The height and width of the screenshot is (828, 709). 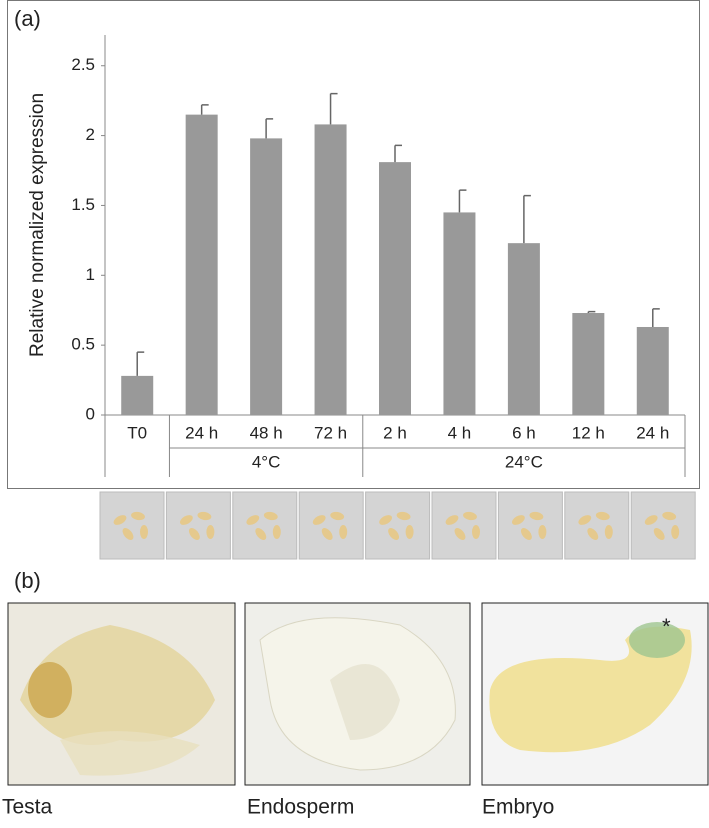 I want to click on x-tick-label: 6 h, so click(x=524, y=432).